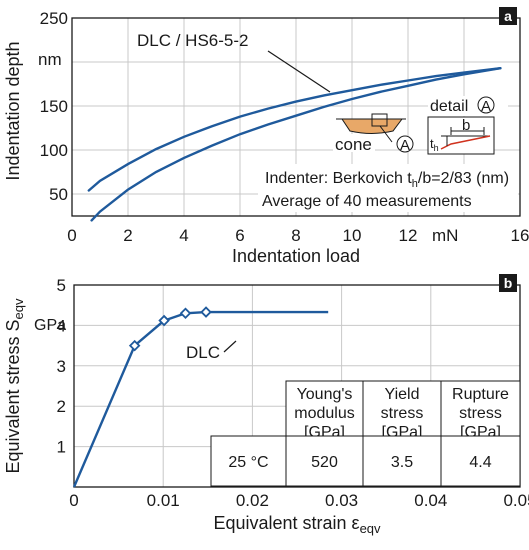 The height and width of the screenshot is (550, 529). Describe the element at coordinates (71, 235) in the screenshot. I see `panel-a-x-tick-label: 0` at that location.